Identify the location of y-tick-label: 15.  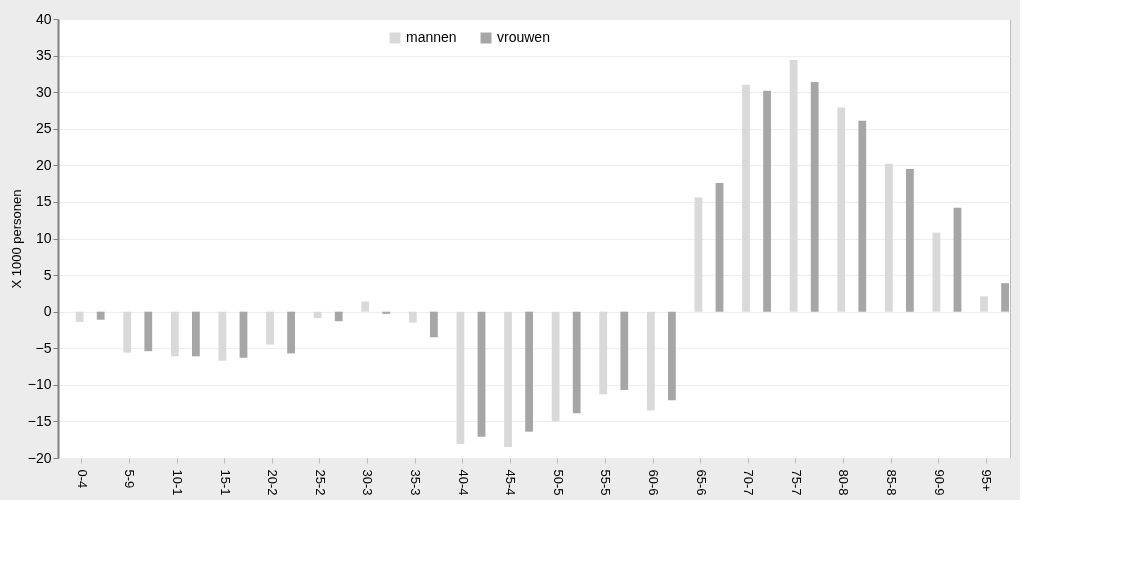
(43, 201).